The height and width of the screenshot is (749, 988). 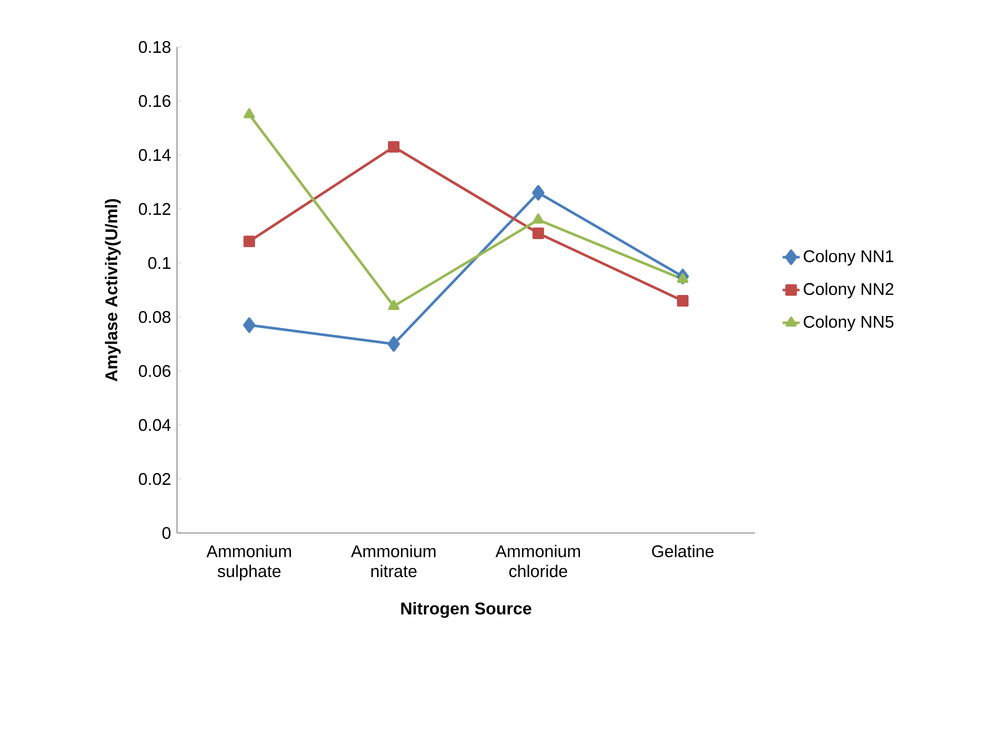 I want to click on legend-label: Colony NN1, so click(x=849, y=258).